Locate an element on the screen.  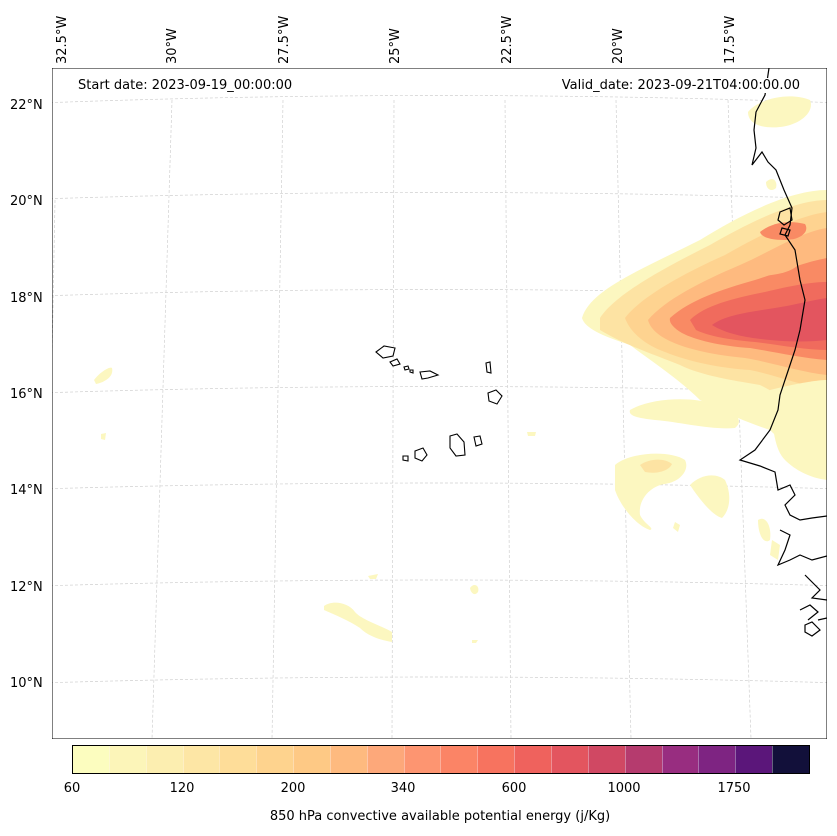
colorbar-tick-label: 1000 is located at coordinates (624, 788).